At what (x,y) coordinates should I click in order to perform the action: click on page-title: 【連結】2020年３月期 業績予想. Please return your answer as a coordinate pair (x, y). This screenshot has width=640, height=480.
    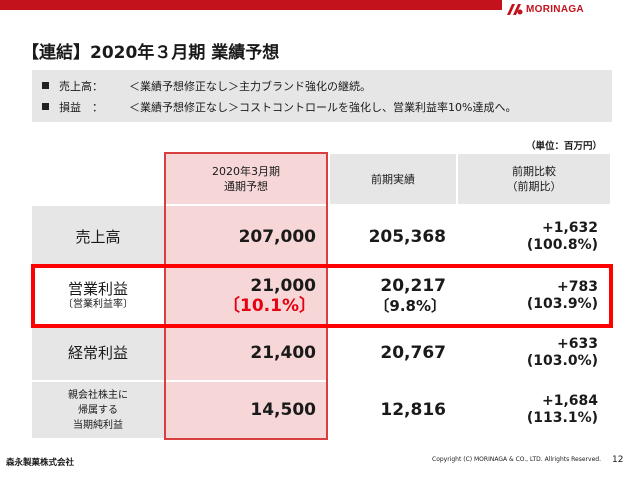
    Looking at the image, I should click on (151, 53).